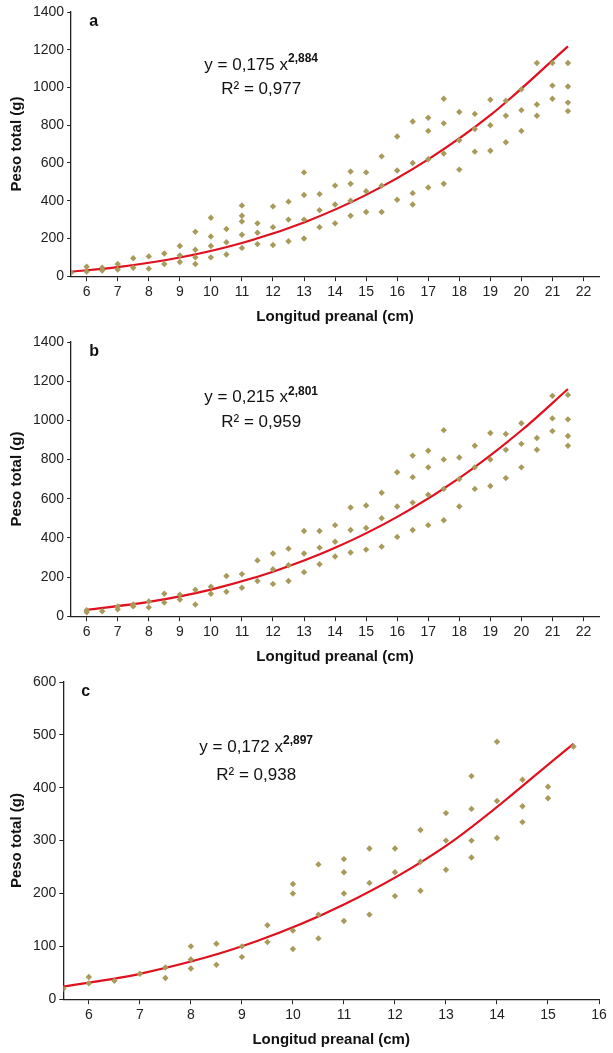  I want to click on annotation: c, so click(86, 690).